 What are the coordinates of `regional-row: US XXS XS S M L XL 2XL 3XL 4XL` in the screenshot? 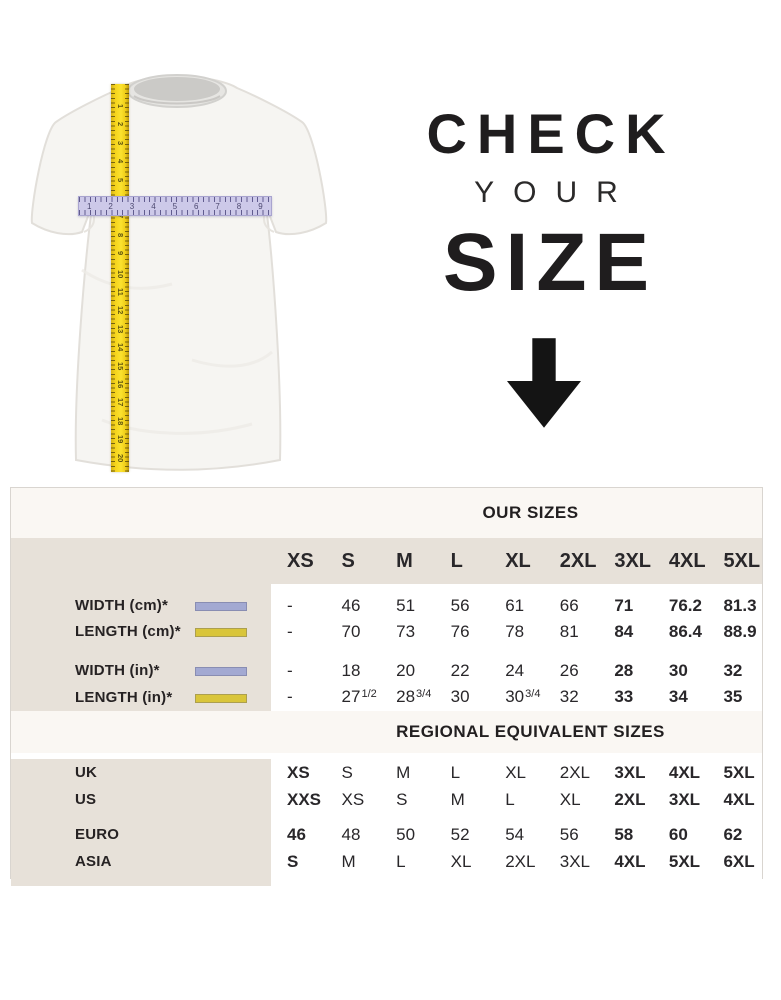 It's located at (386, 799).